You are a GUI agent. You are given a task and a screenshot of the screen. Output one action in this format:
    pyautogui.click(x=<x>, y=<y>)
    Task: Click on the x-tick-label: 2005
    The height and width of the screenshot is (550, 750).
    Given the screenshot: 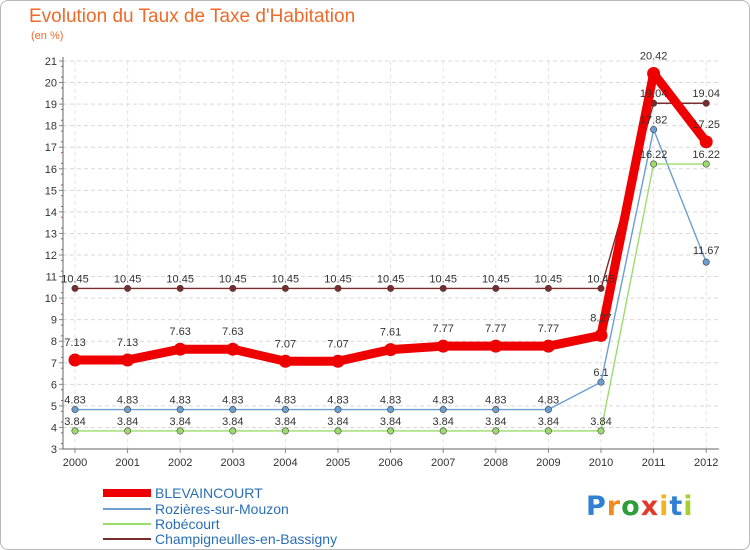 What is the action you would take?
    pyautogui.click(x=338, y=463)
    